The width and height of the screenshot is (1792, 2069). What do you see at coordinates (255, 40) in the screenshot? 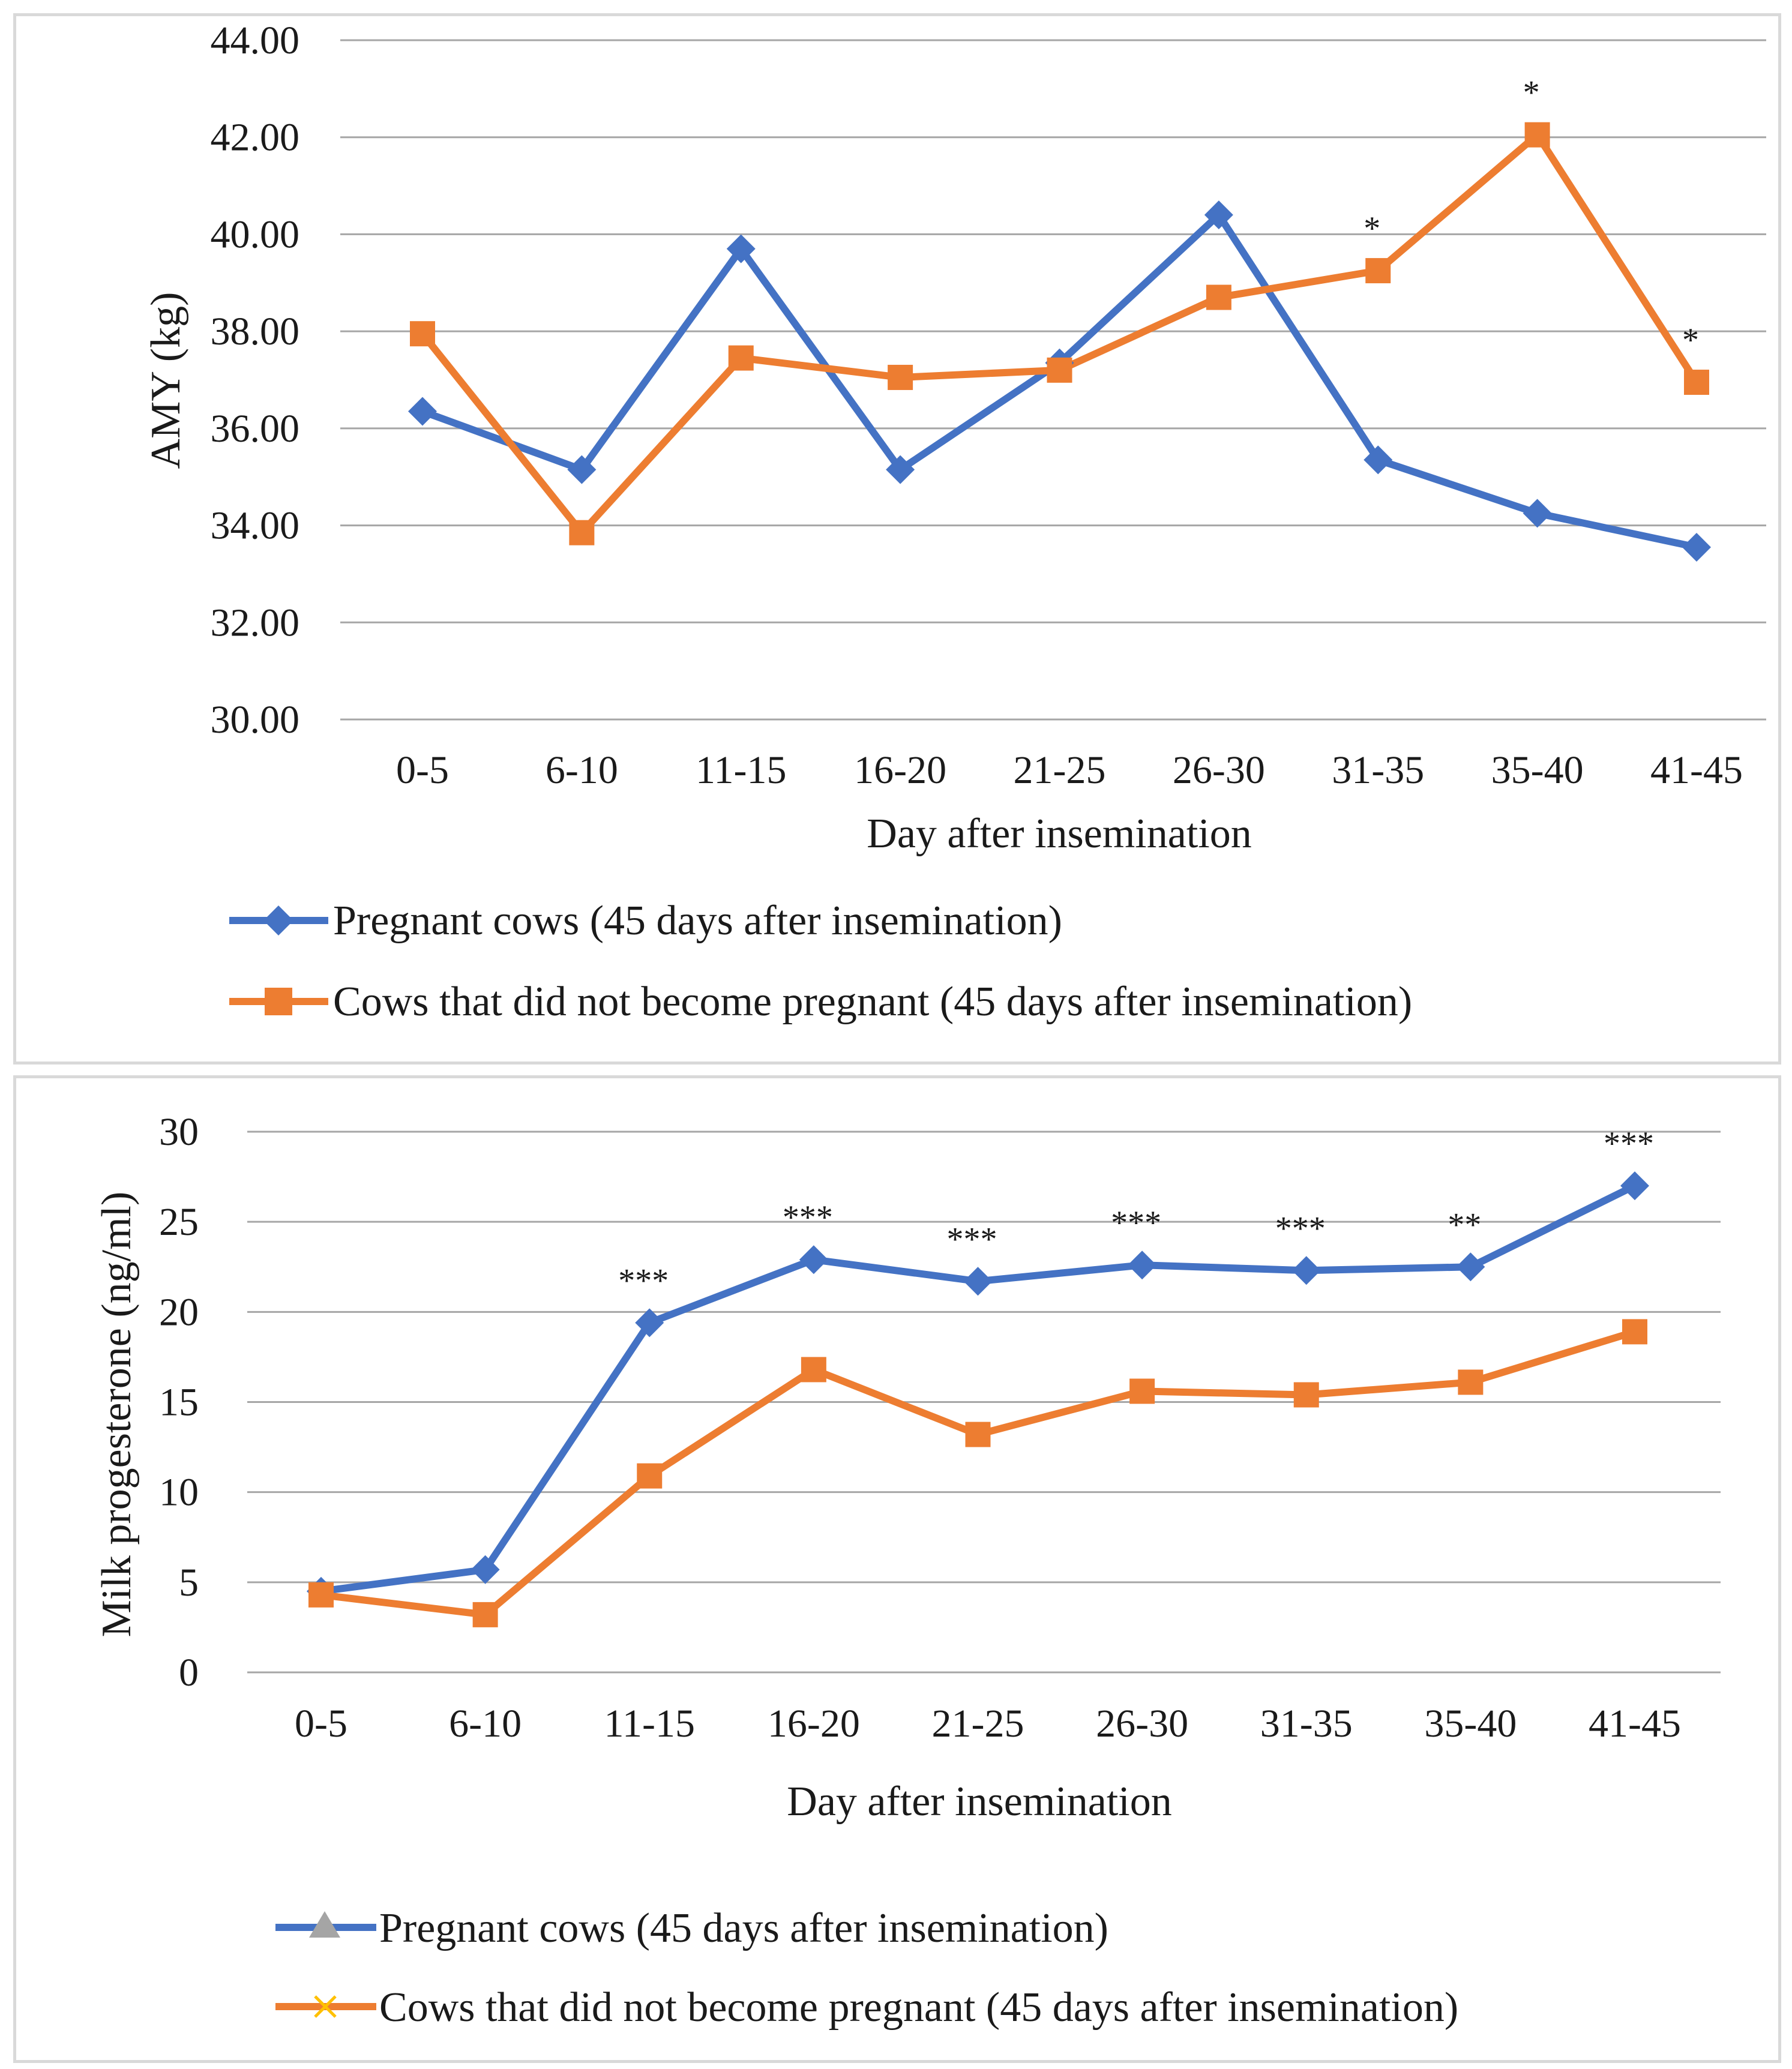
I see `y-tick-label: 44.00` at bounding box center [255, 40].